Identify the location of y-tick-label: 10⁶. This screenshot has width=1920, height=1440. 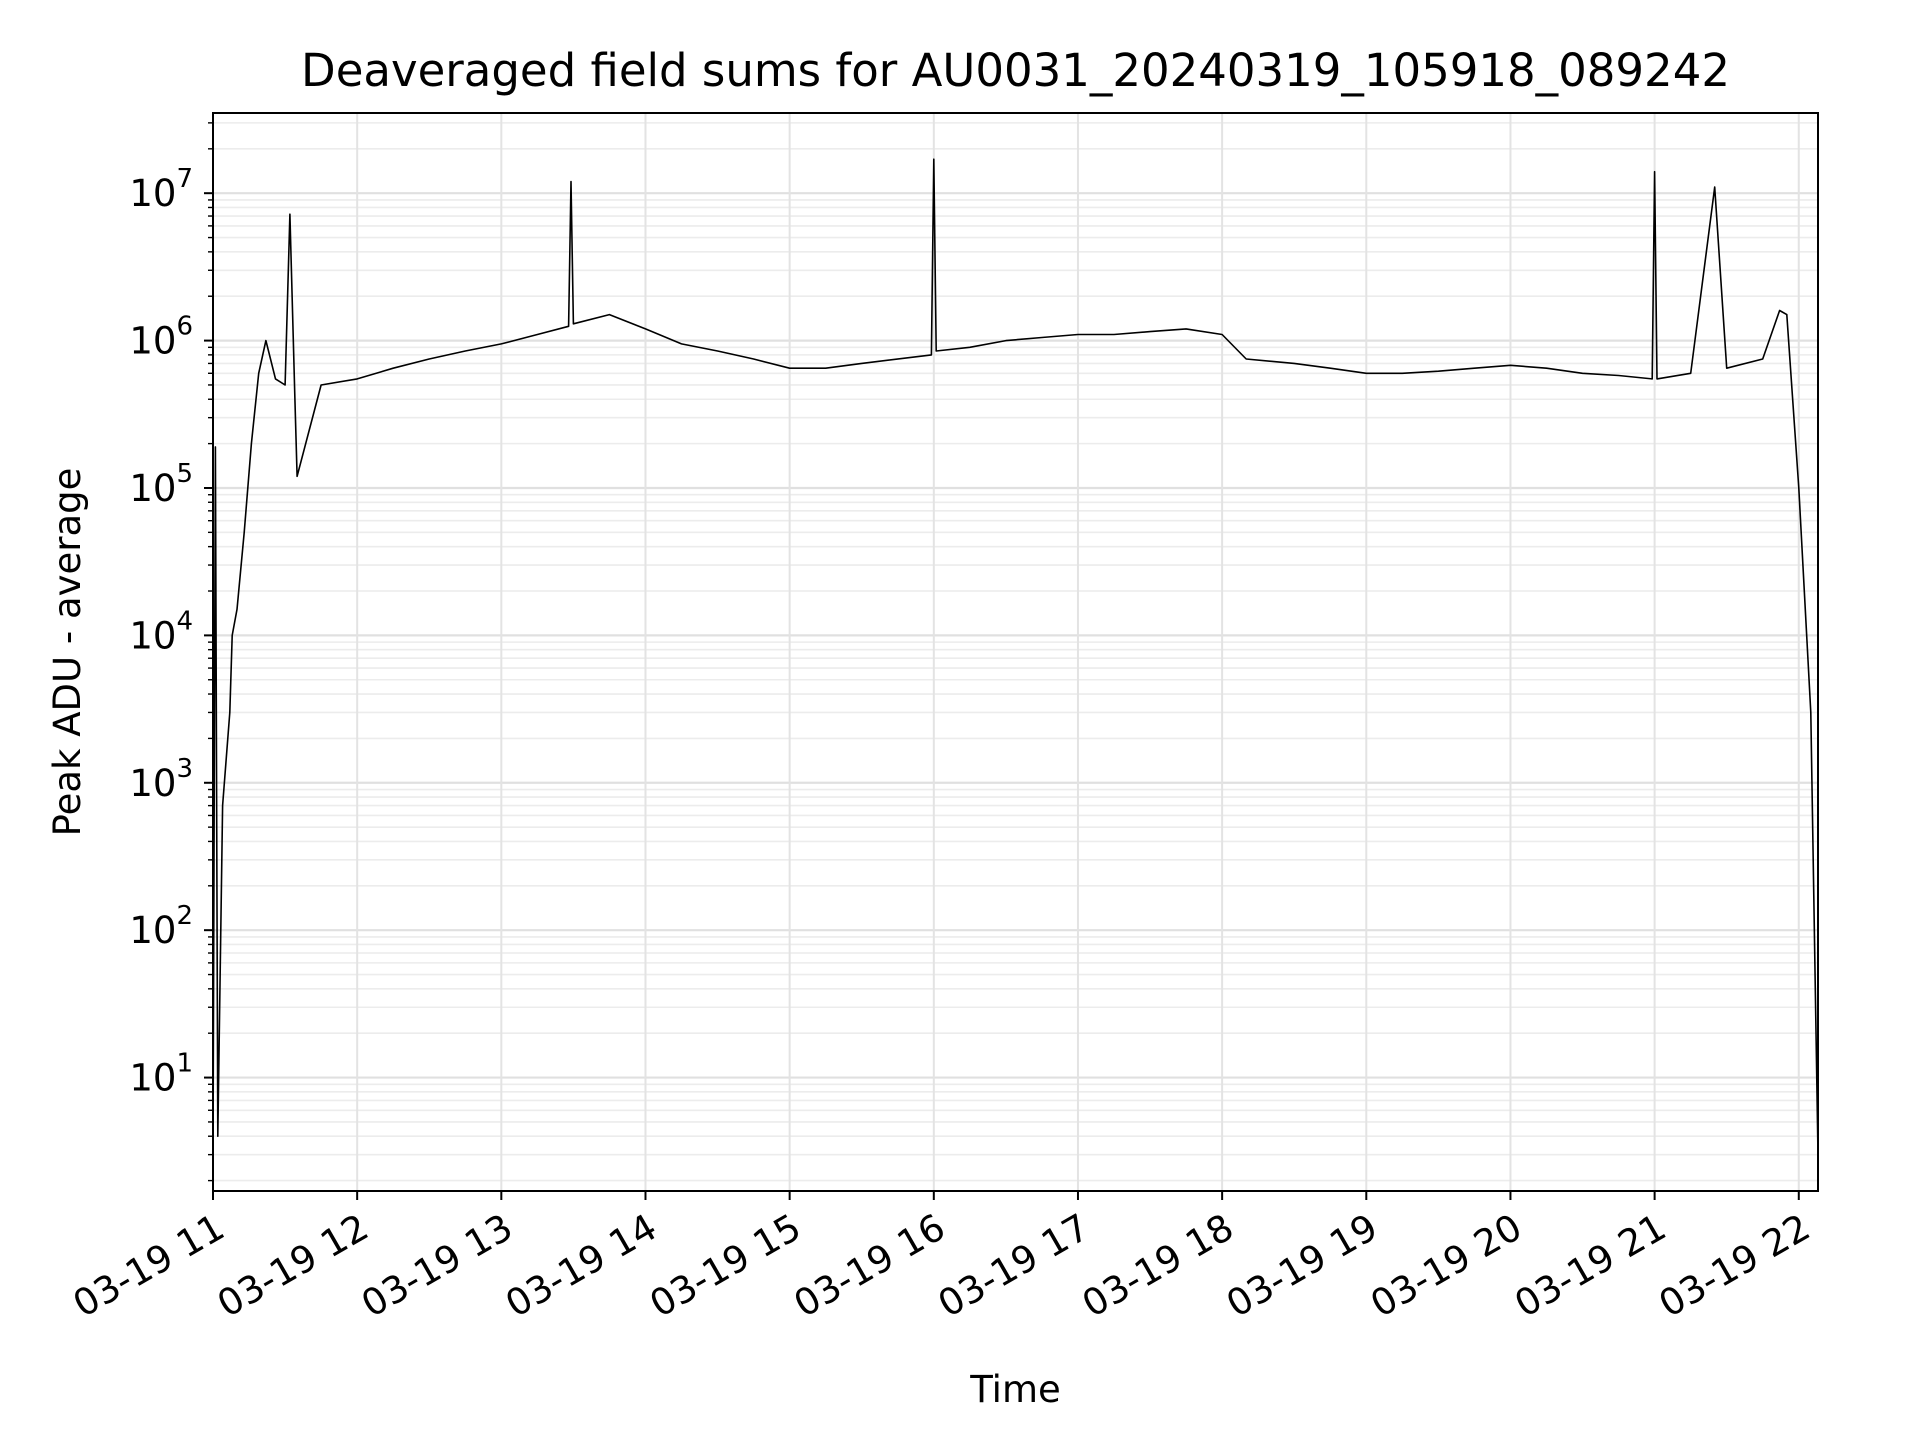
(161, 337).